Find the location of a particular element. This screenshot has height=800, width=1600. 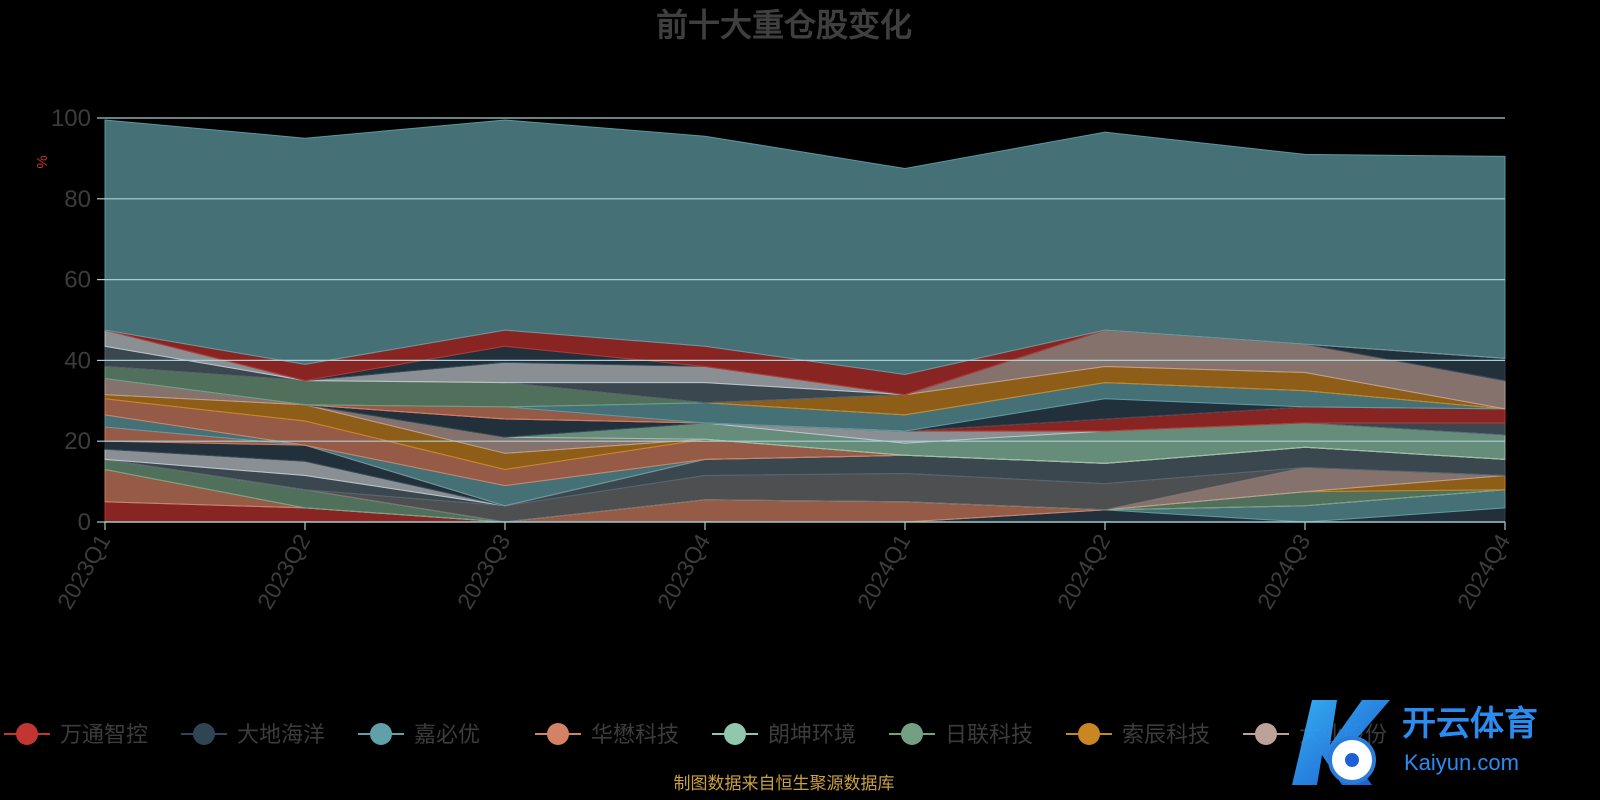

y-axis-label: % is located at coordinates (42, 161).